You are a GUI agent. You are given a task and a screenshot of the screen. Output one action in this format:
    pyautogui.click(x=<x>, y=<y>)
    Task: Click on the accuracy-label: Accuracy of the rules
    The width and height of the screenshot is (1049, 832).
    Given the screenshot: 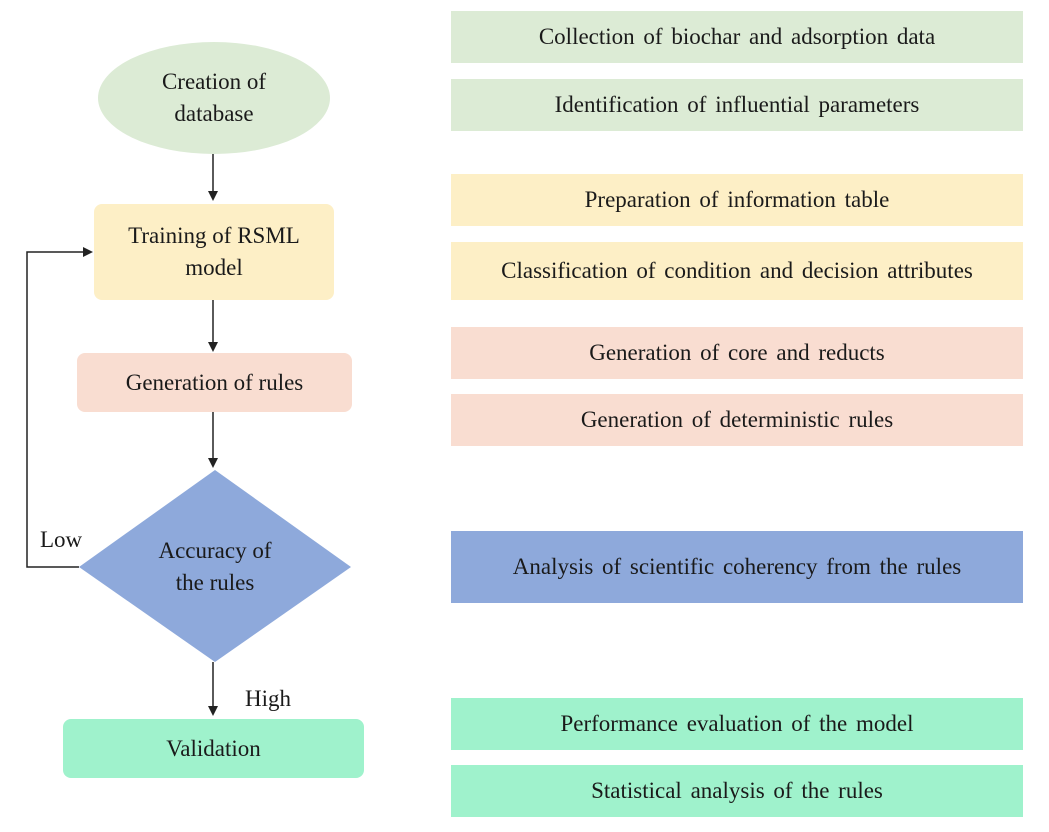 What is the action you would take?
    pyautogui.click(x=215, y=566)
    